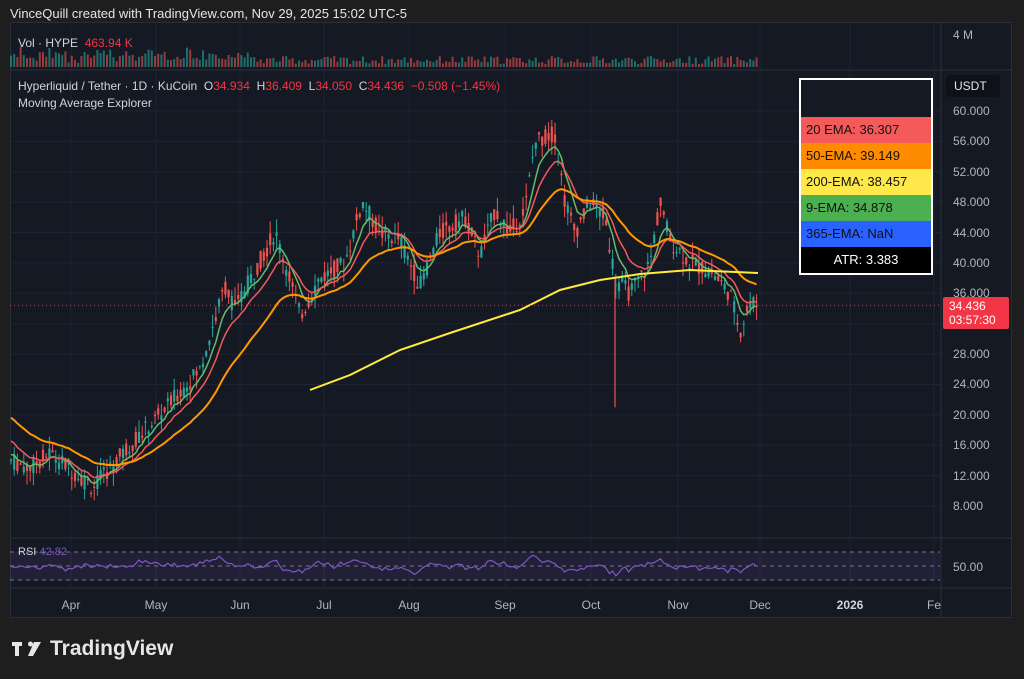 This screenshot has width=1024, height=679. What do you see at coordinates (971, 202) in the screenshot?
I see `price-axis-label: 48.000` at bounding box center [971, 202].